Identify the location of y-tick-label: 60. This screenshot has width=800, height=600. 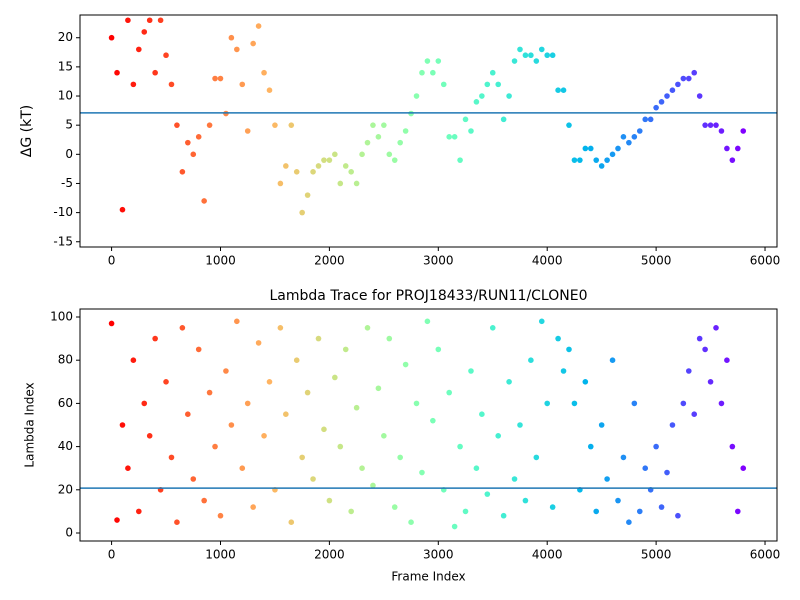
(65, 403).